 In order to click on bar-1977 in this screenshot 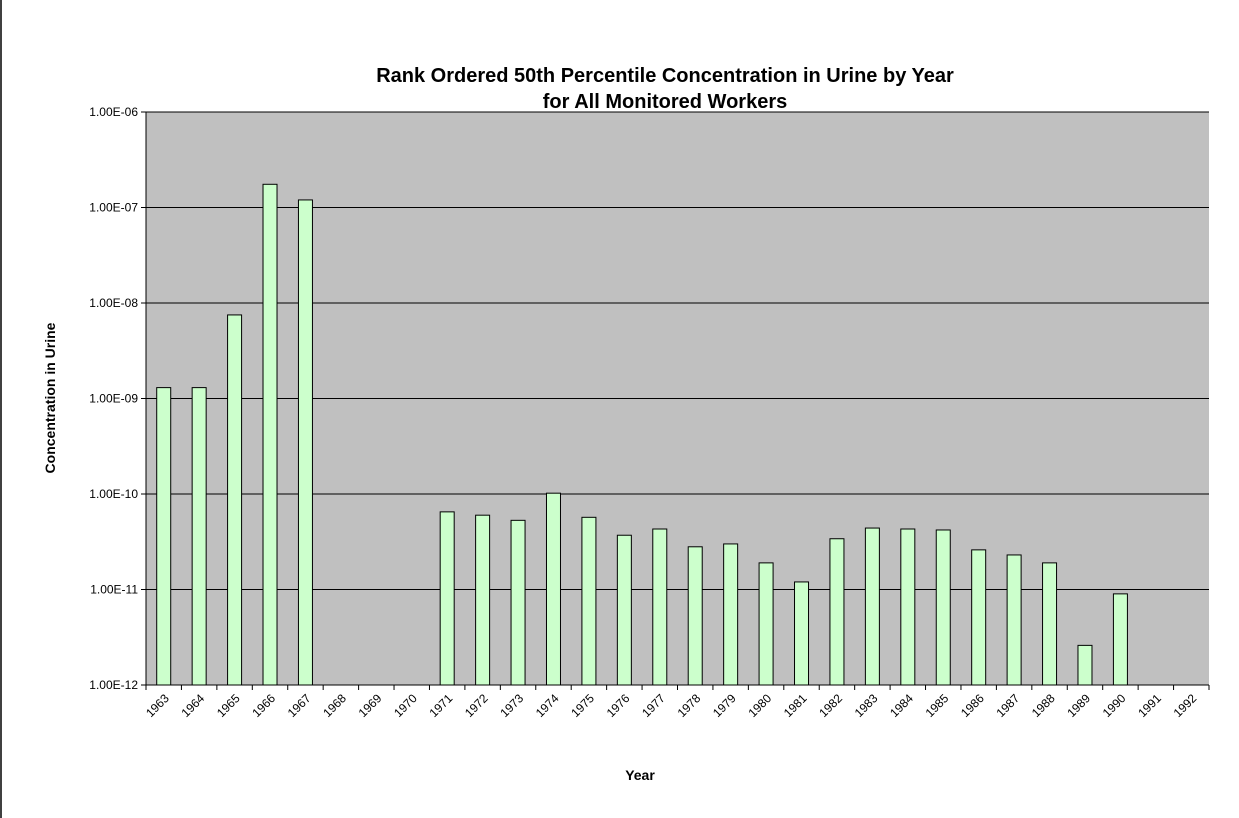, I will do `click(660, 607)`.